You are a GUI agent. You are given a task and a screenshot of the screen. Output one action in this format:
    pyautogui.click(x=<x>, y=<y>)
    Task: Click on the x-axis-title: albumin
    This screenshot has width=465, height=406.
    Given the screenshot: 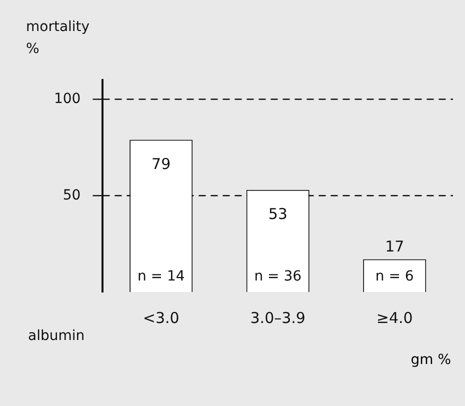 What is the action you would take?
    pyautogui.click(x=56, y=336)
    